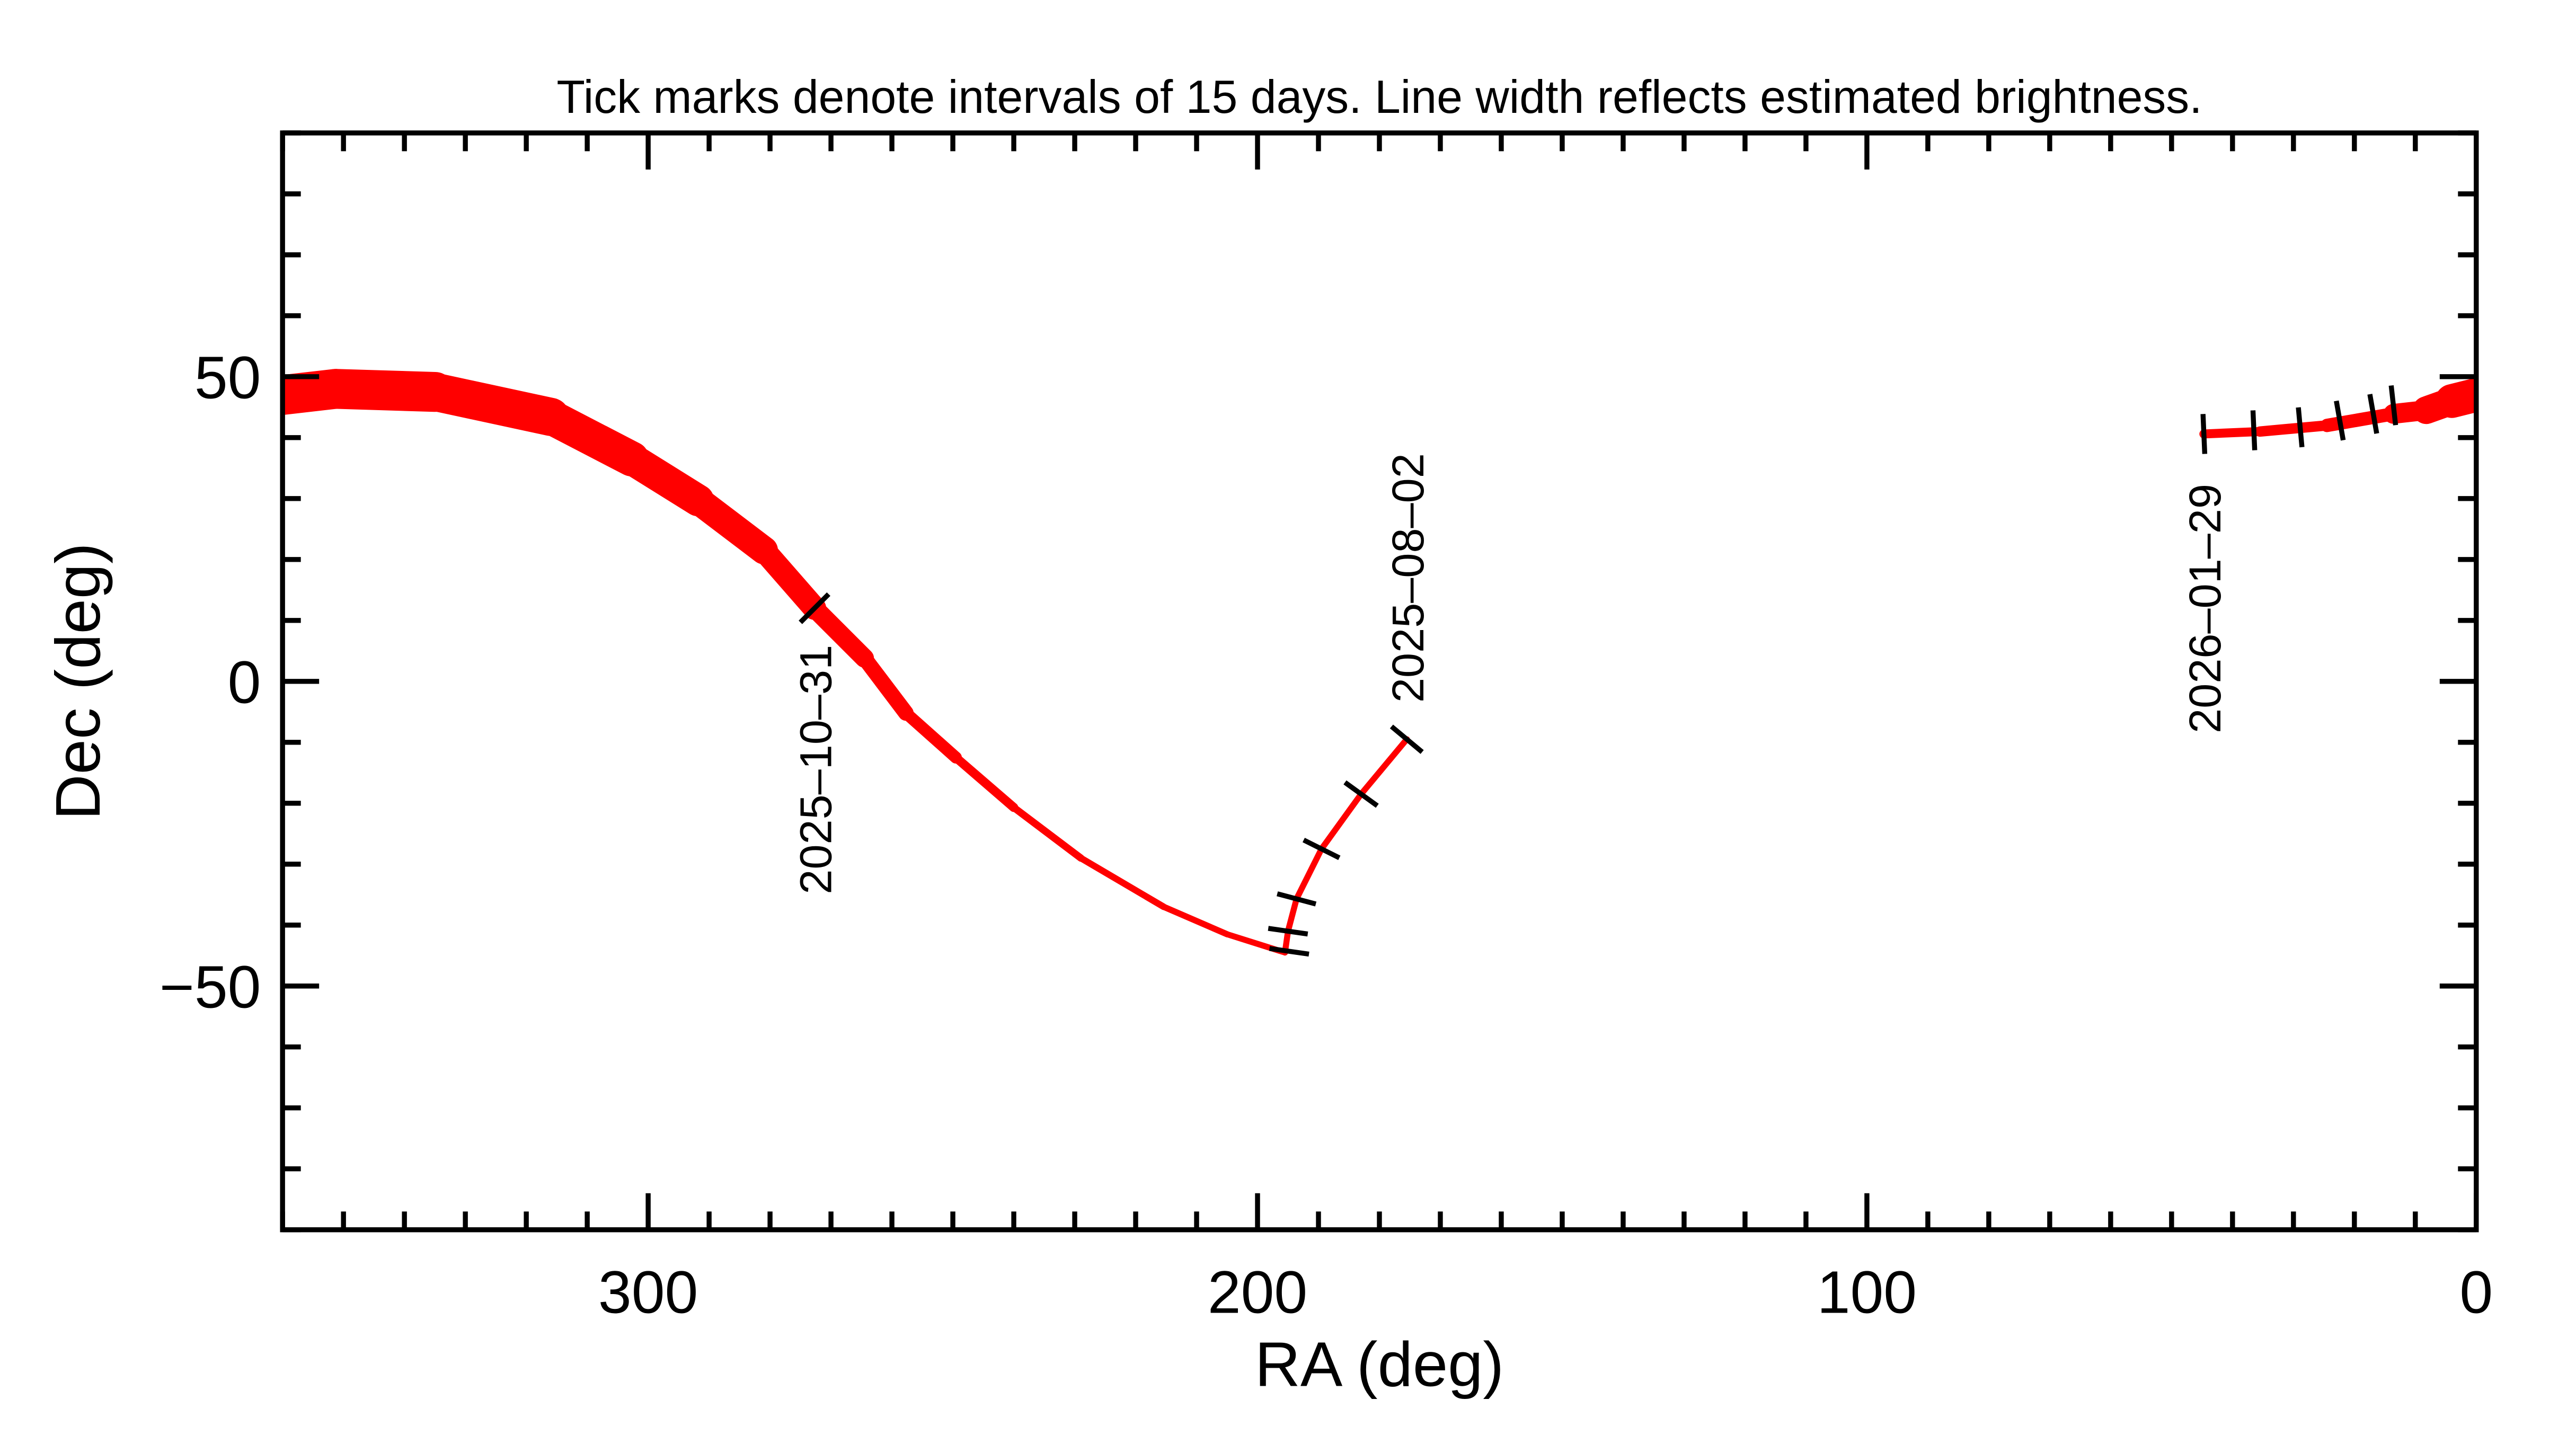 The image size is (2576, 1435). Describe the element at coordinates (815, 770) in the screenshot. I see `date-label: 2025–10–31` at that location.